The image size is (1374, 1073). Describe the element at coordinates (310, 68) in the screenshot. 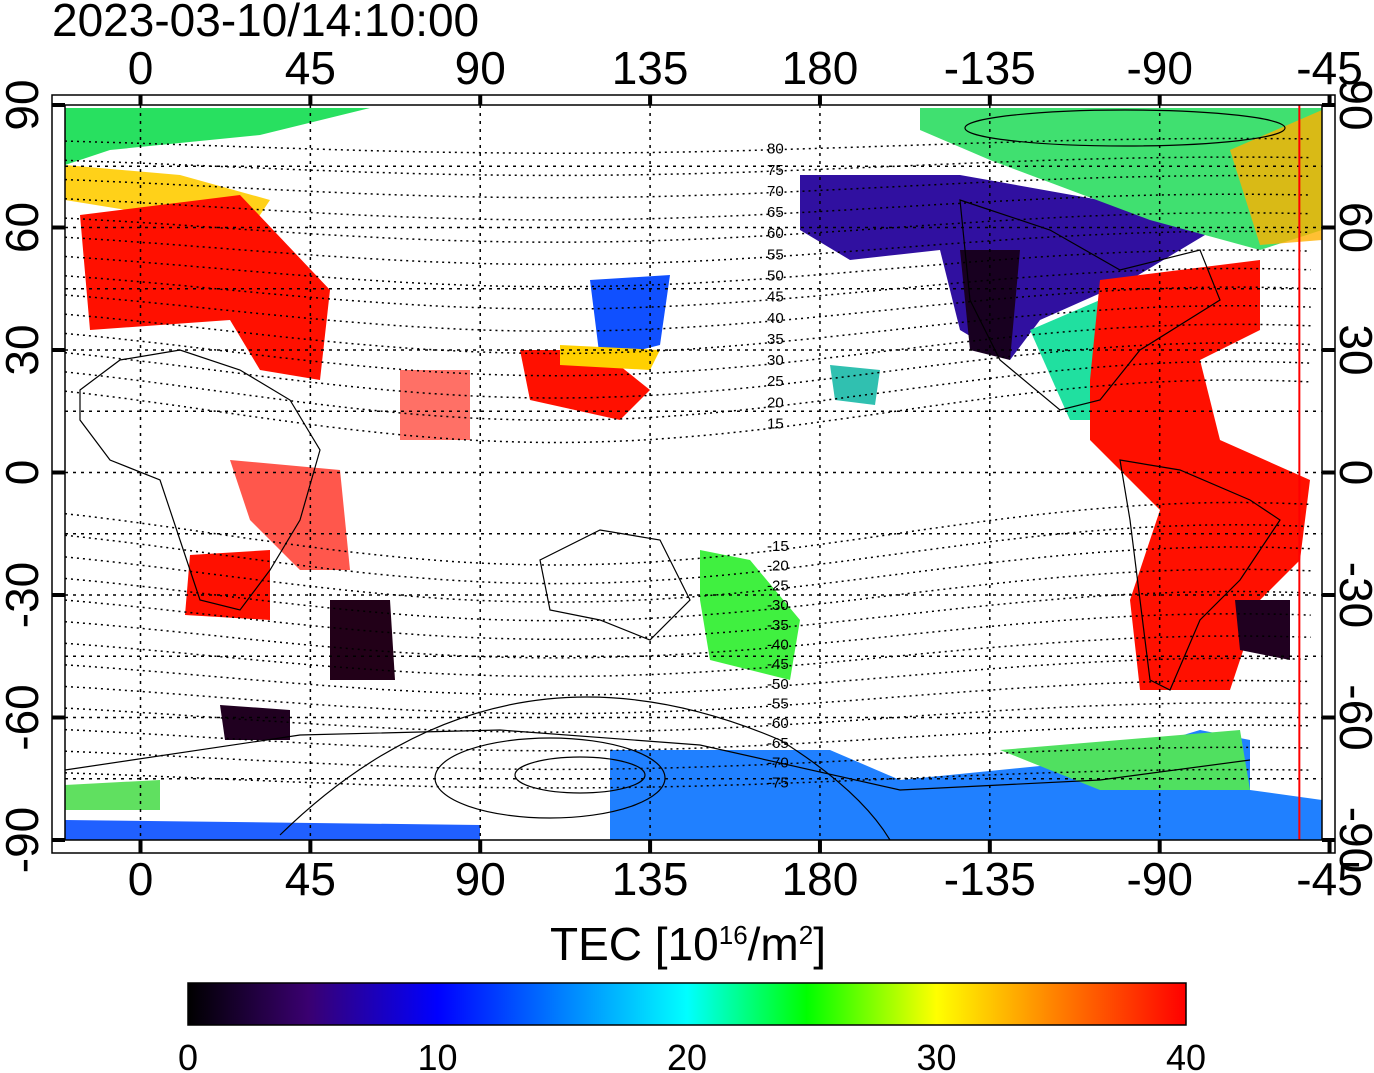

I see `lon-tick-label-top: 45` at that location.